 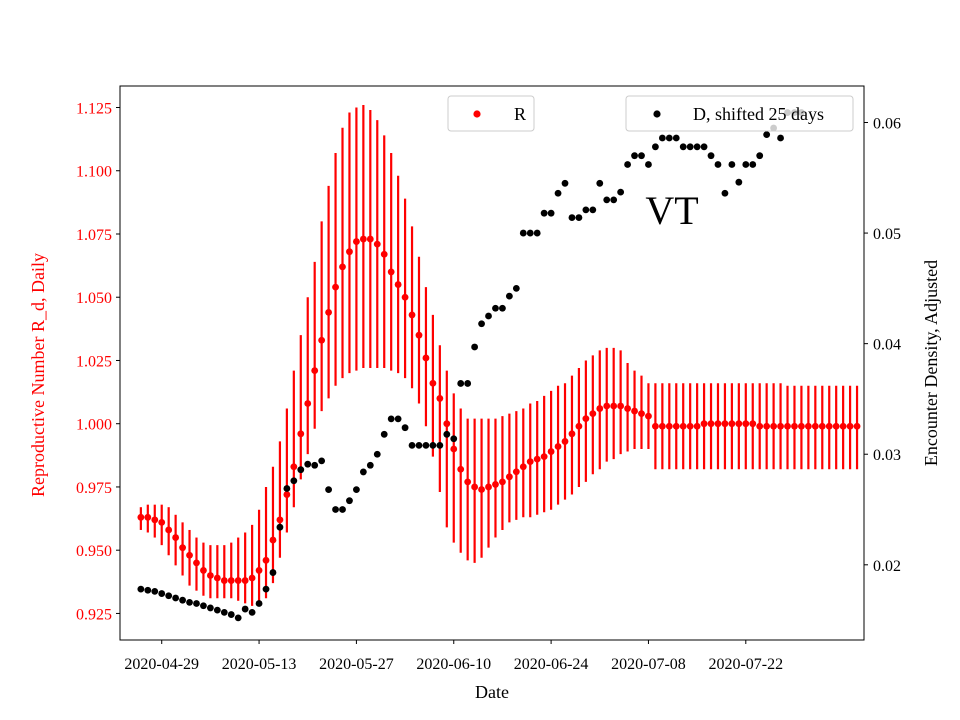 I want to click on x-tick-label: 2020-05-13, so click(x=259, y=664).